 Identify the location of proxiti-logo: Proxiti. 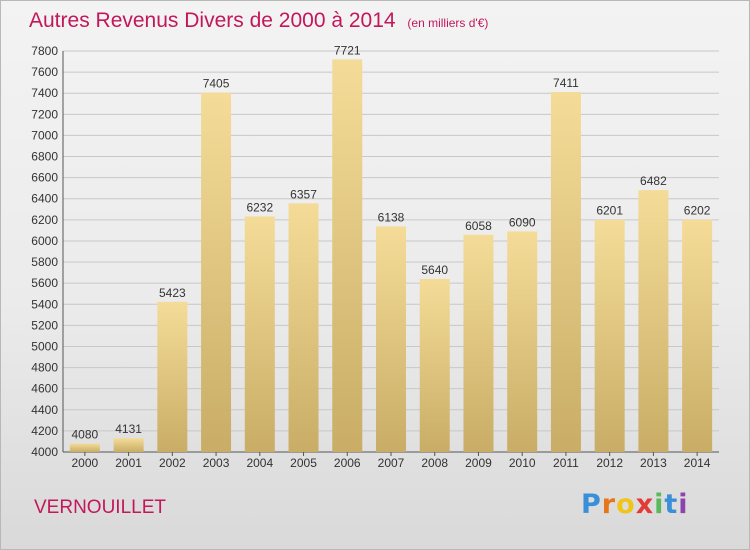
(635, 504).